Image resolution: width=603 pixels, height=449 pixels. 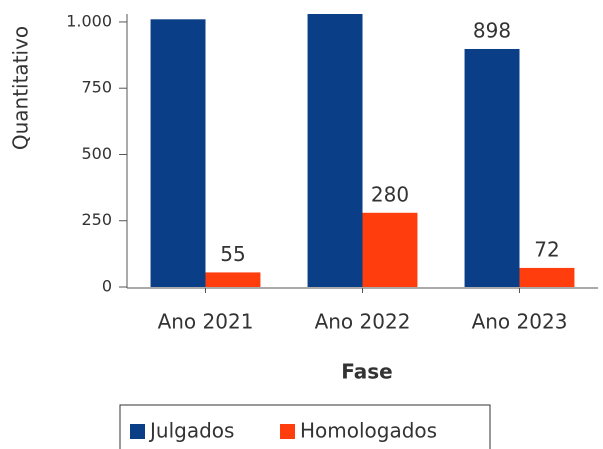 What do you see at coordinates (363, 322) in the screenshot?
I see `x-tick-label: Ano 2022` at bounding box center [363, 322].